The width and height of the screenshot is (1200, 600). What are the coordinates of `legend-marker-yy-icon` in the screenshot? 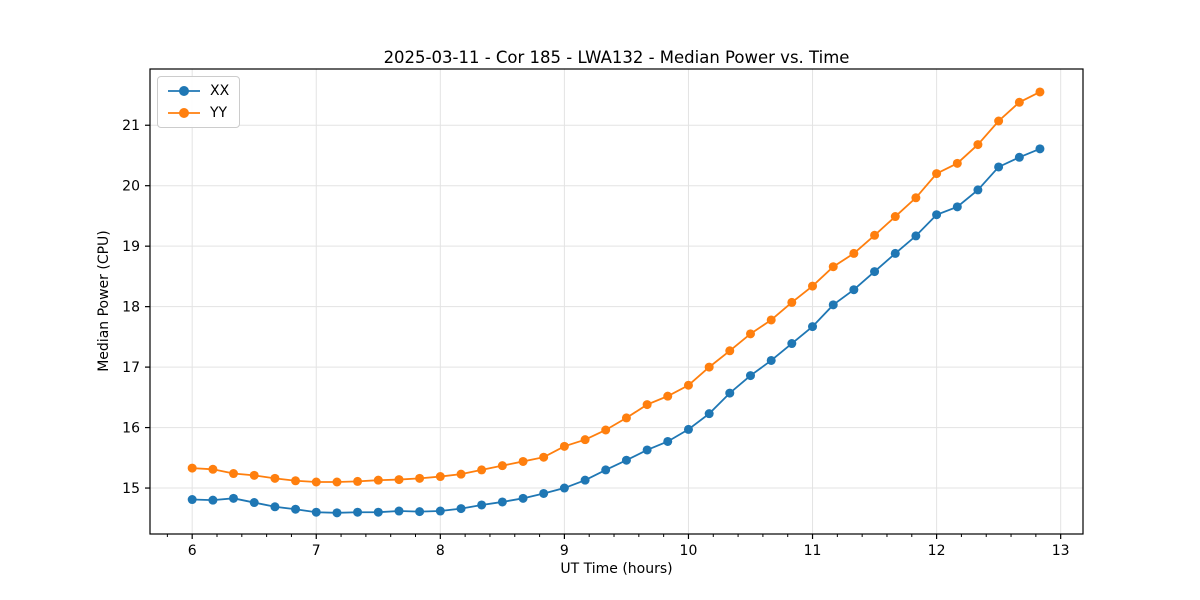 It's located at (184, 113).